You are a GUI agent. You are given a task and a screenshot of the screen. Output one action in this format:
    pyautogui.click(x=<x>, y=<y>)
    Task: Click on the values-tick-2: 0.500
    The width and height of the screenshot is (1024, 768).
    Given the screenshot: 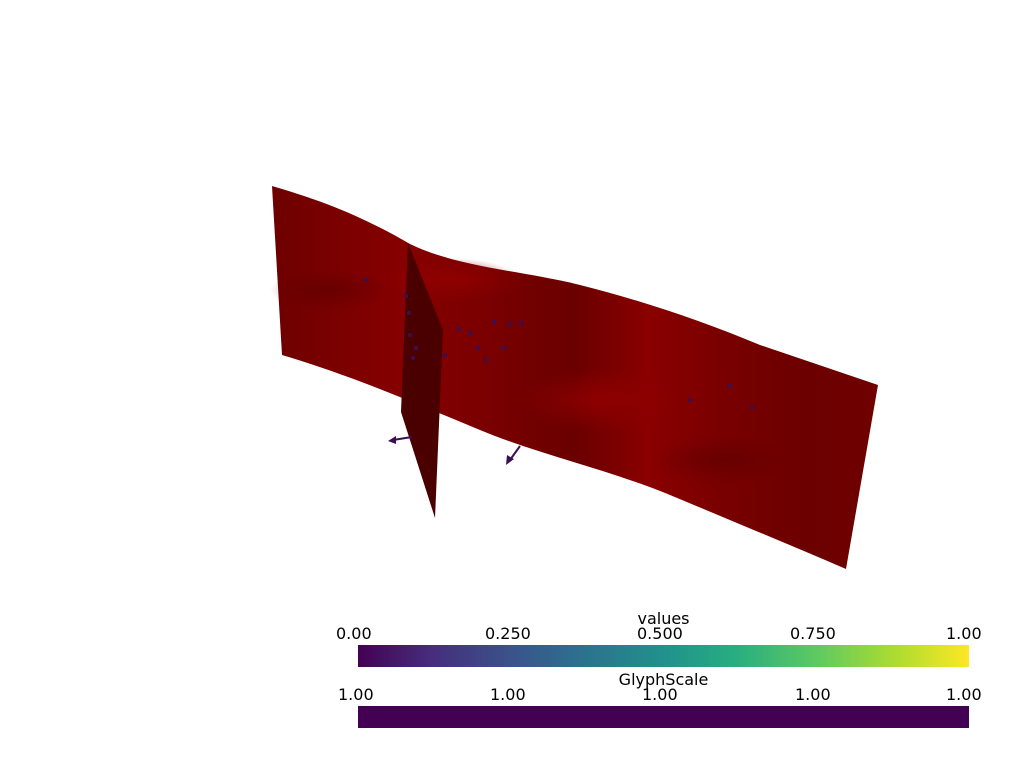 What is the action you would take?
    pyautogui.click(x=660, y=633)
    